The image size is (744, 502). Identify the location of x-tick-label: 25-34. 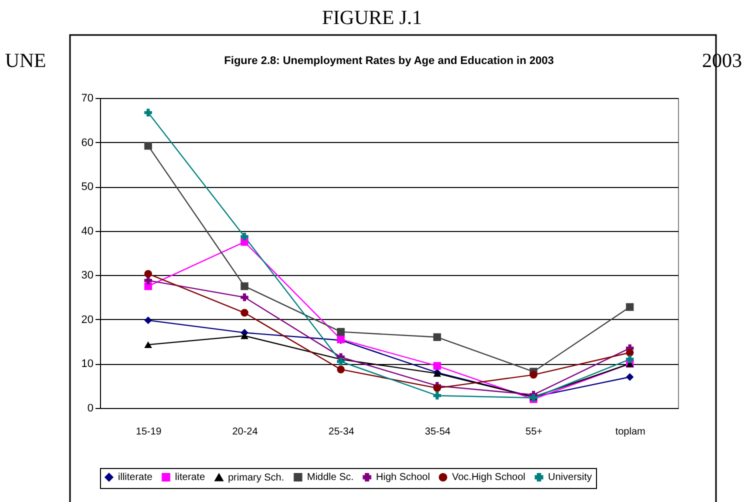
(341, 432).